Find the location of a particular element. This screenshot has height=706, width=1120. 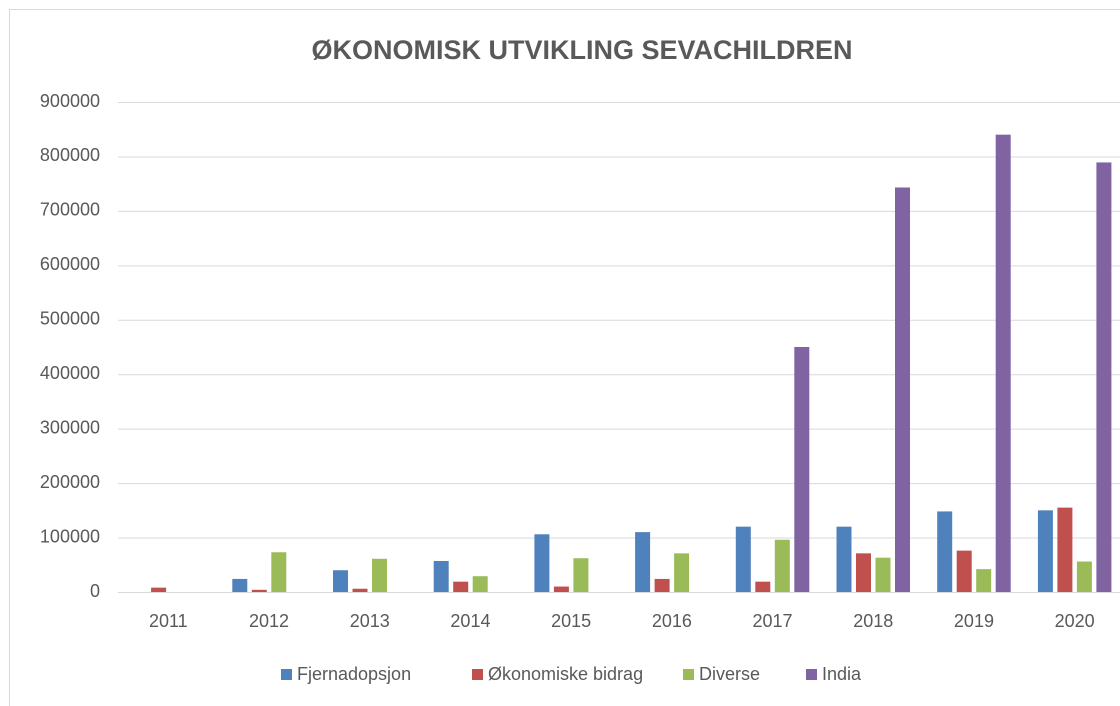

legend-label: Diverse is located at coordinates (729, 674).